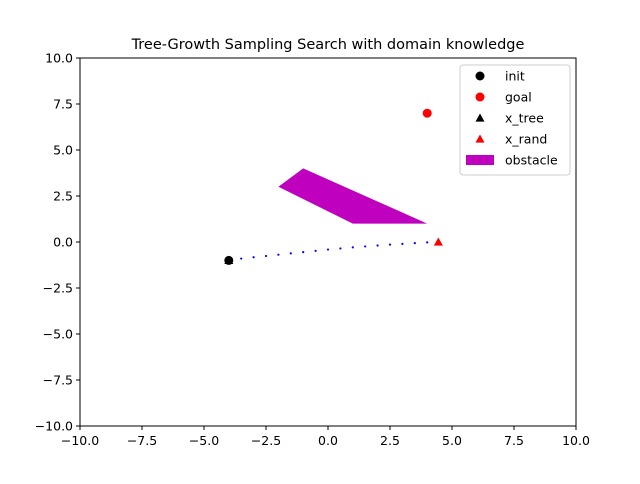 Image resolution: width=640 pixels, height=484 pixels. Describe the element at coordinates (531, 160) in the screenshot. I see `legend-label-obstacle: obstacle` at that location.